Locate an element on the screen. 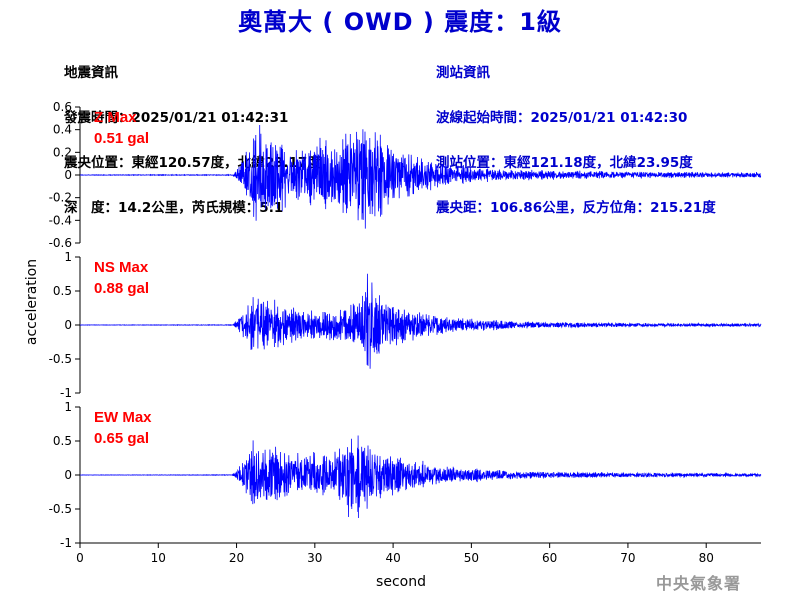 This screenshot has height=600, width=800. origin-time: 發震時間：2025/01/21 01:42:31 is located at coordinates (176, 118).